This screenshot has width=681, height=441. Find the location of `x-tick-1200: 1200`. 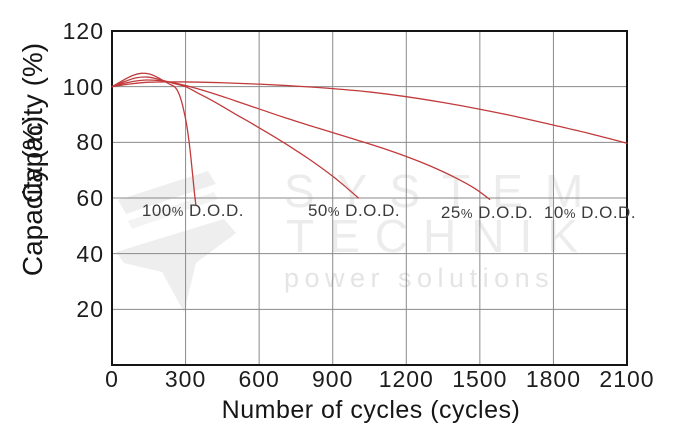

x-tick-1200: 1200 is located at coordinates (406, 379).